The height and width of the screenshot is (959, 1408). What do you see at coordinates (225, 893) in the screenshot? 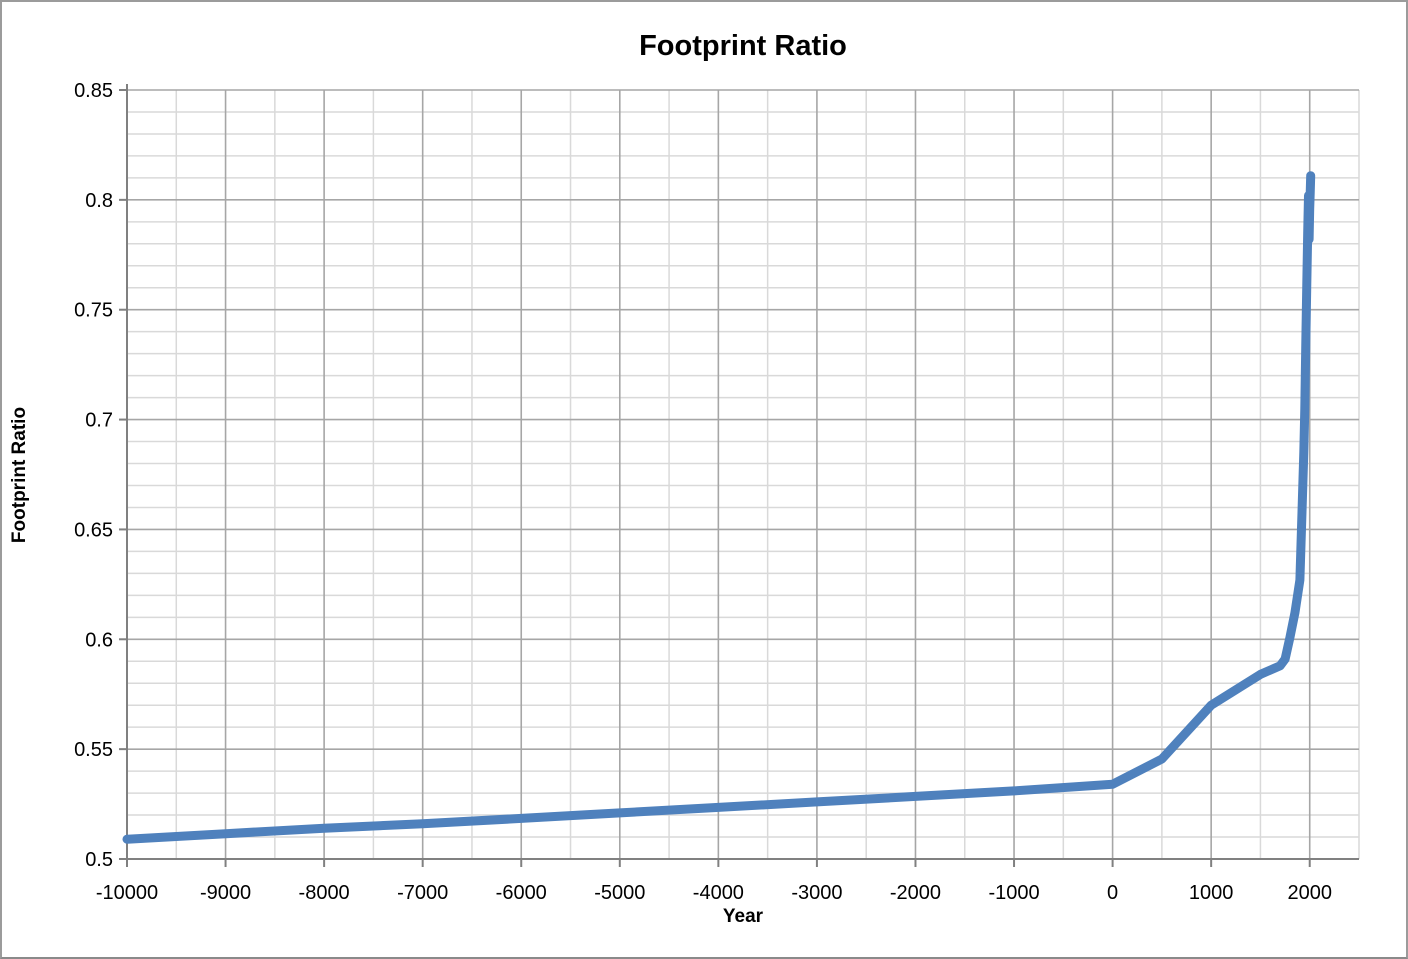
I see `x-tick-label: -9000` at bounding box center [225, 893].